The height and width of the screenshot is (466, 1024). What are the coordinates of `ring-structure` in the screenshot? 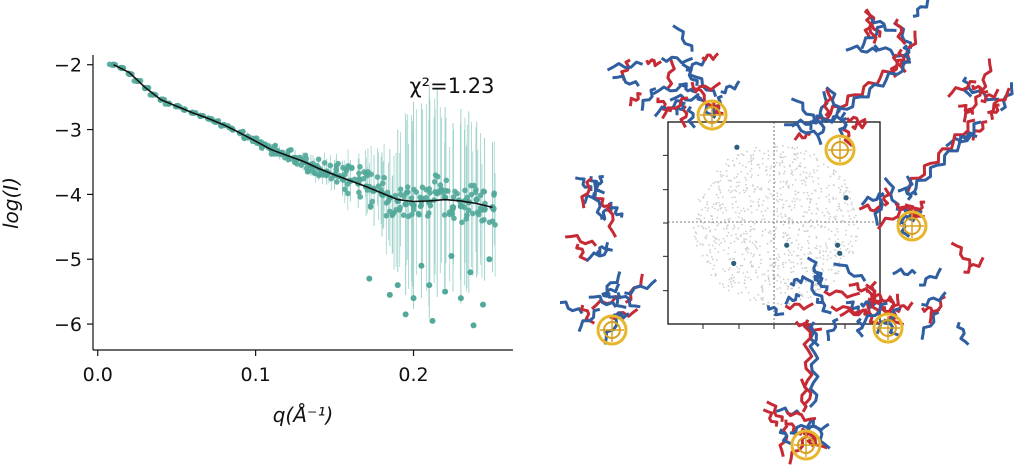 It's located at (888, 328).